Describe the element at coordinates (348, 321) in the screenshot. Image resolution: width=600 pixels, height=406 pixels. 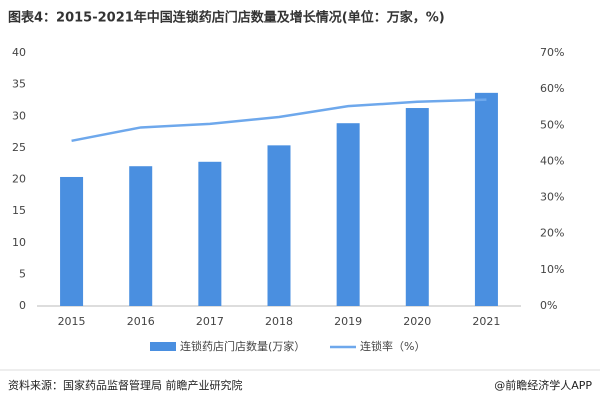
I see `x-tick-label: 2019` at that location.